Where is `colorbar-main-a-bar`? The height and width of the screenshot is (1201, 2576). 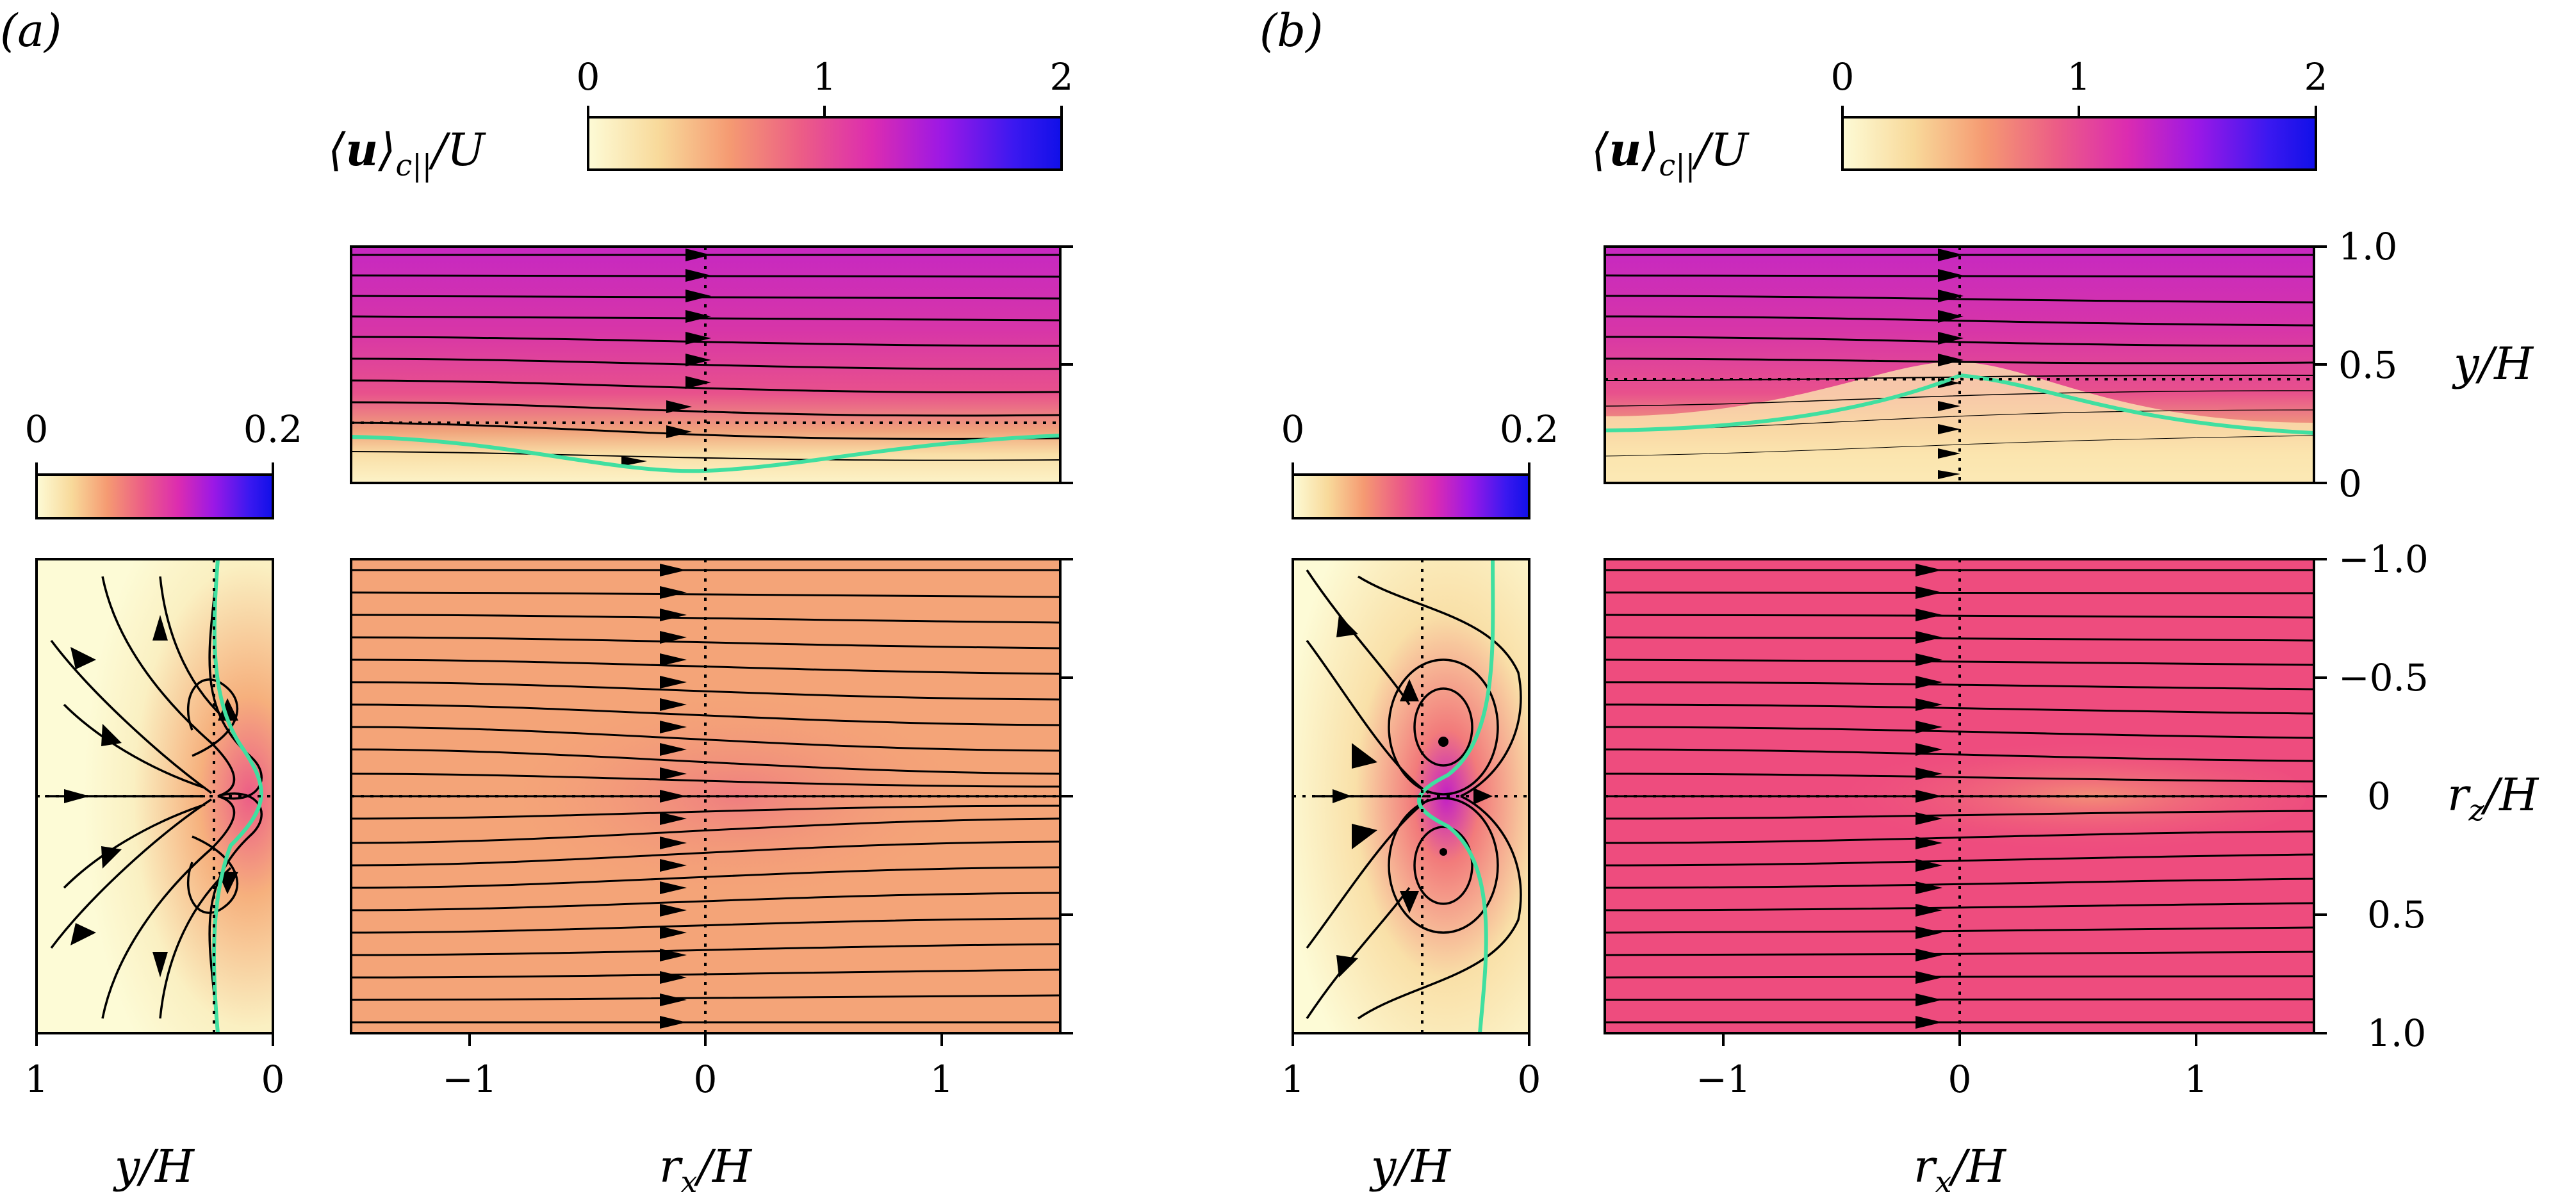 colorbar-main-a-bar is located at coordinates (825, 143).